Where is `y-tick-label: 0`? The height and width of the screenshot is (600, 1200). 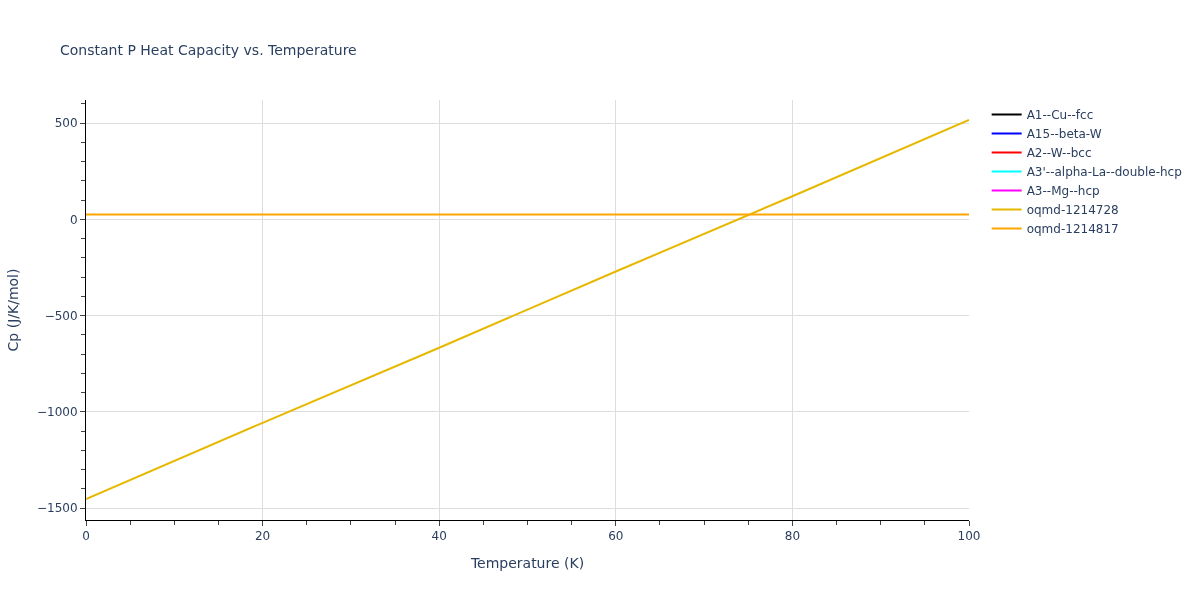
y-tick-label: 0 is located at coordinates (73, 219).